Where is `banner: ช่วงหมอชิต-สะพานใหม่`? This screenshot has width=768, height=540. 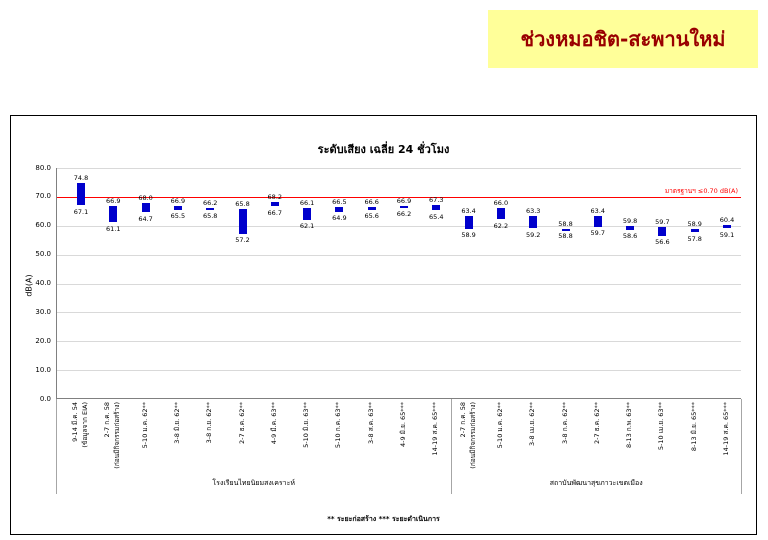
banner: ช่วงหมอชิต-สะพานใหม่ is located at coordinates (623, 39).